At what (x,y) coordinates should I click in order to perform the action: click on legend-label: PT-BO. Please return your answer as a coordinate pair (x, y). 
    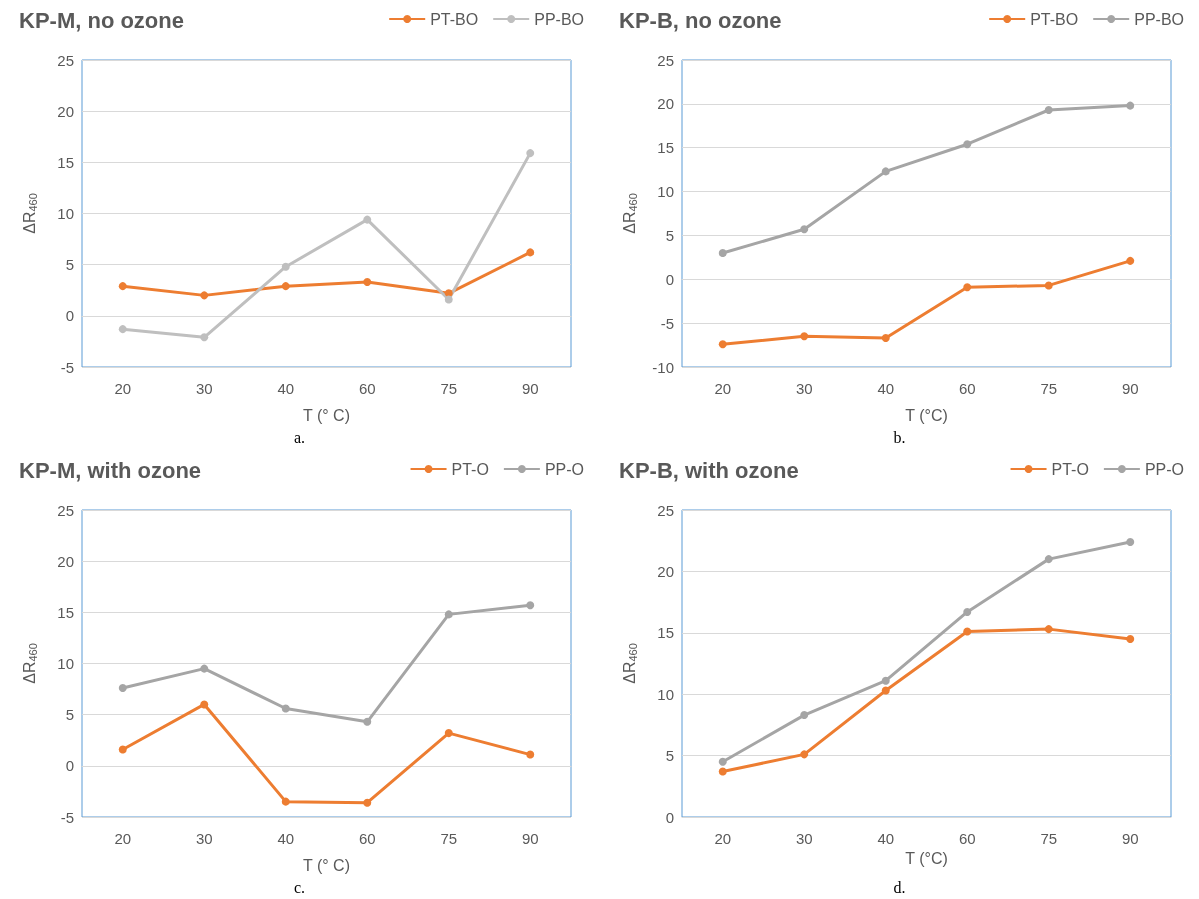
    Looking at the image, I should click on (454, 19).